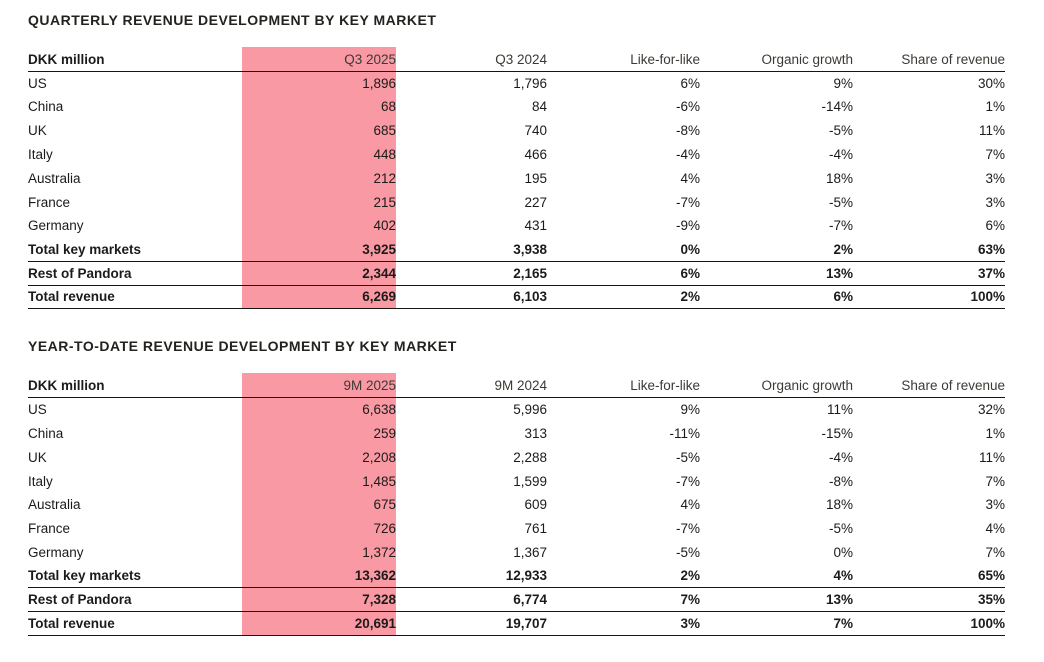  I want to click on cell: -8%, so click(840, 481).